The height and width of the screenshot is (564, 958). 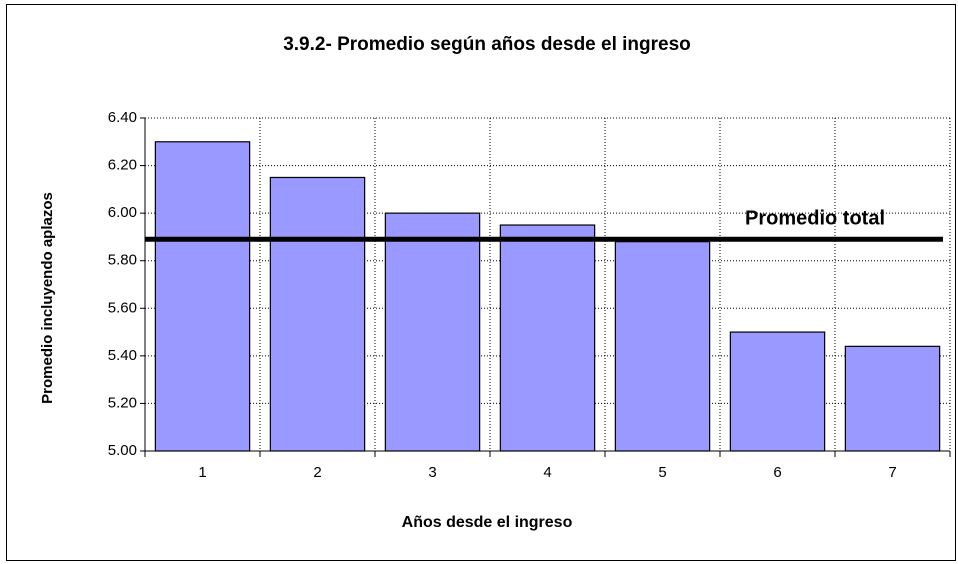 I want to click on x-tick-label: 5, so click(x=662, y=472).